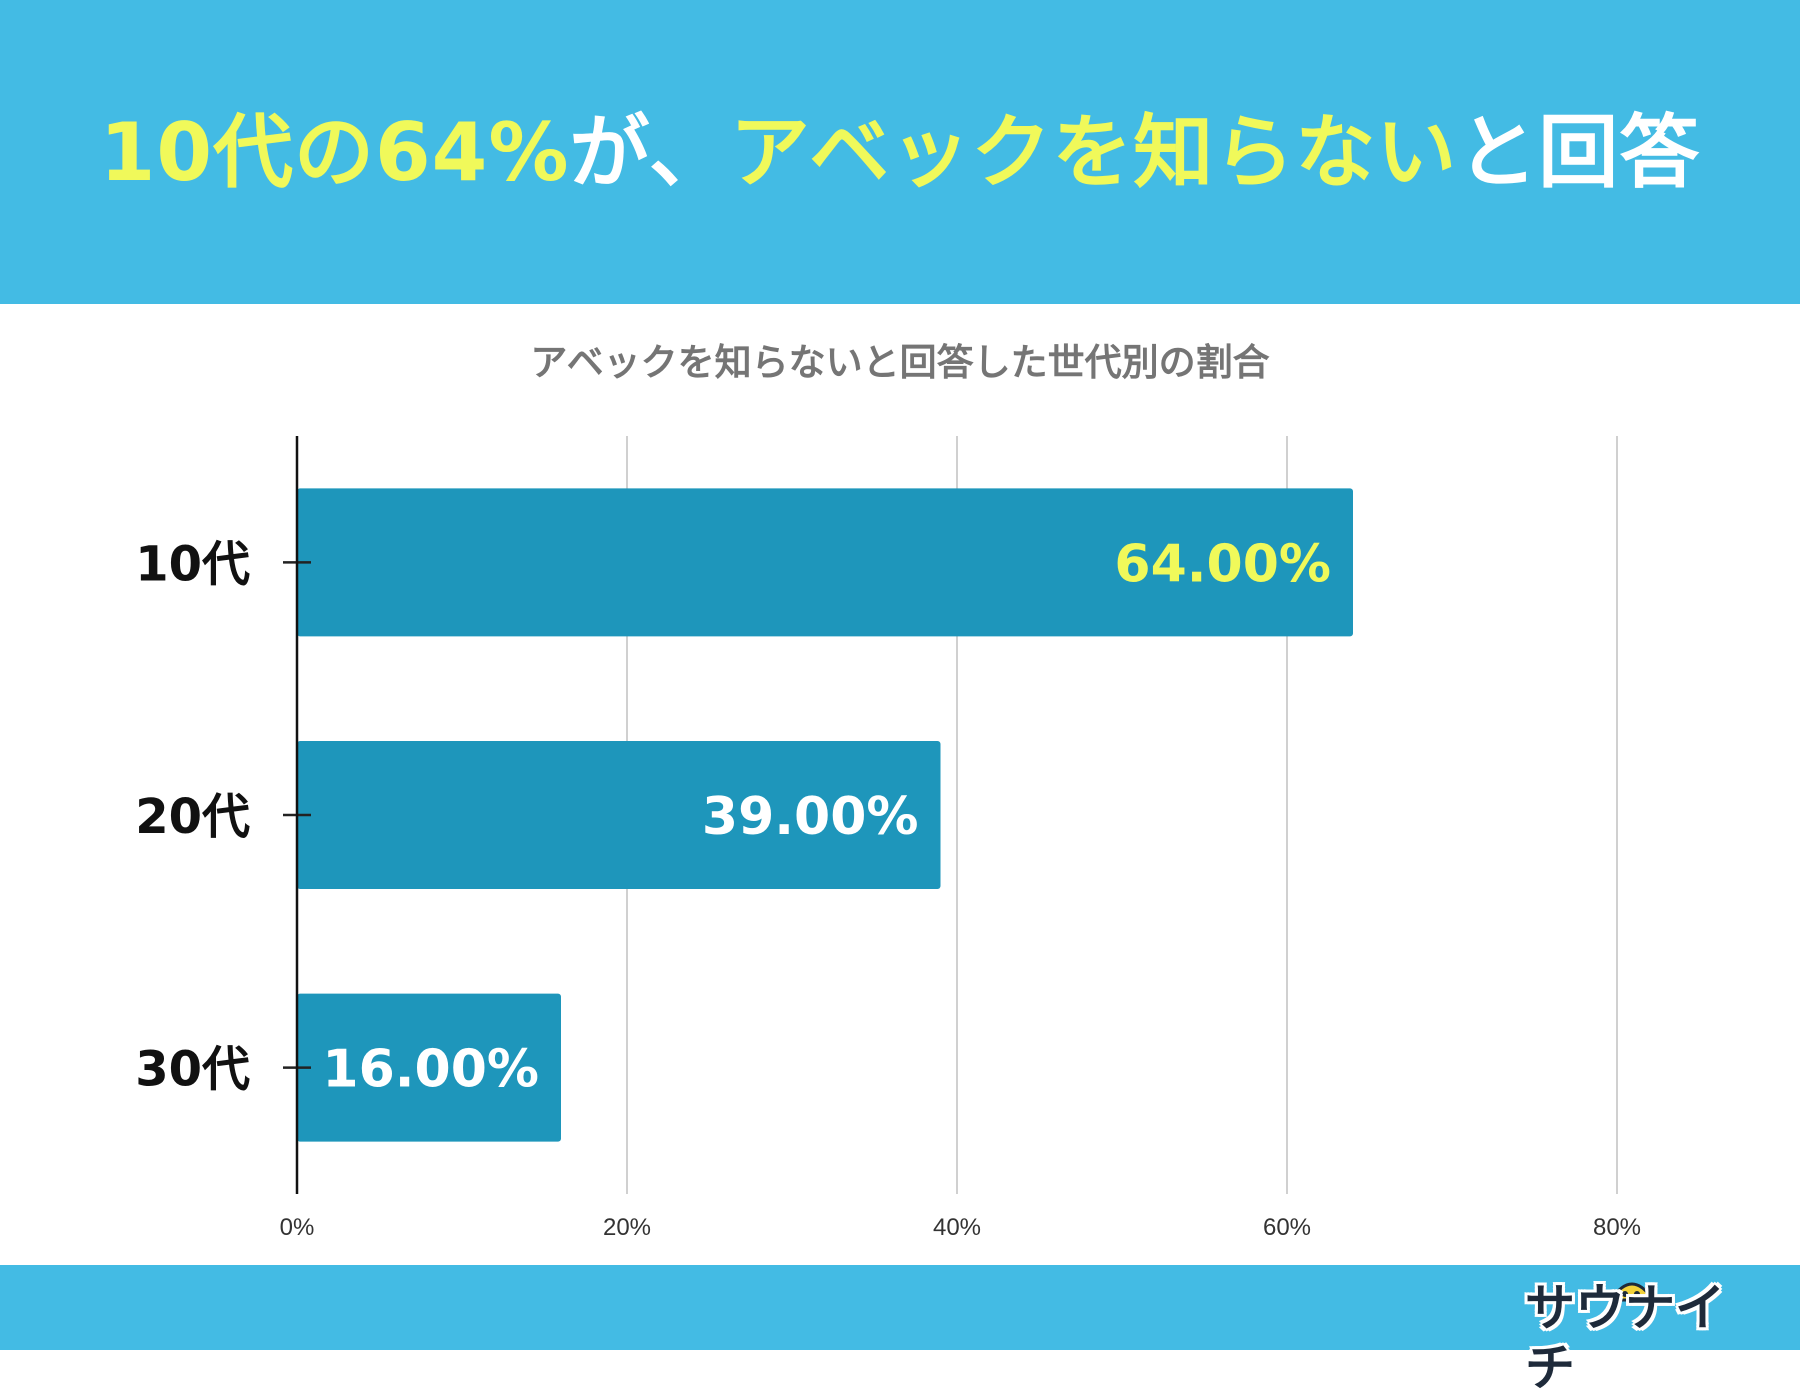 Image resolution: width=1800 pixels, height=1398 pixels. Describe the element at coordinates (1617, 1227) in the screenshot. I see `x-tick-label: 80%` at that location.